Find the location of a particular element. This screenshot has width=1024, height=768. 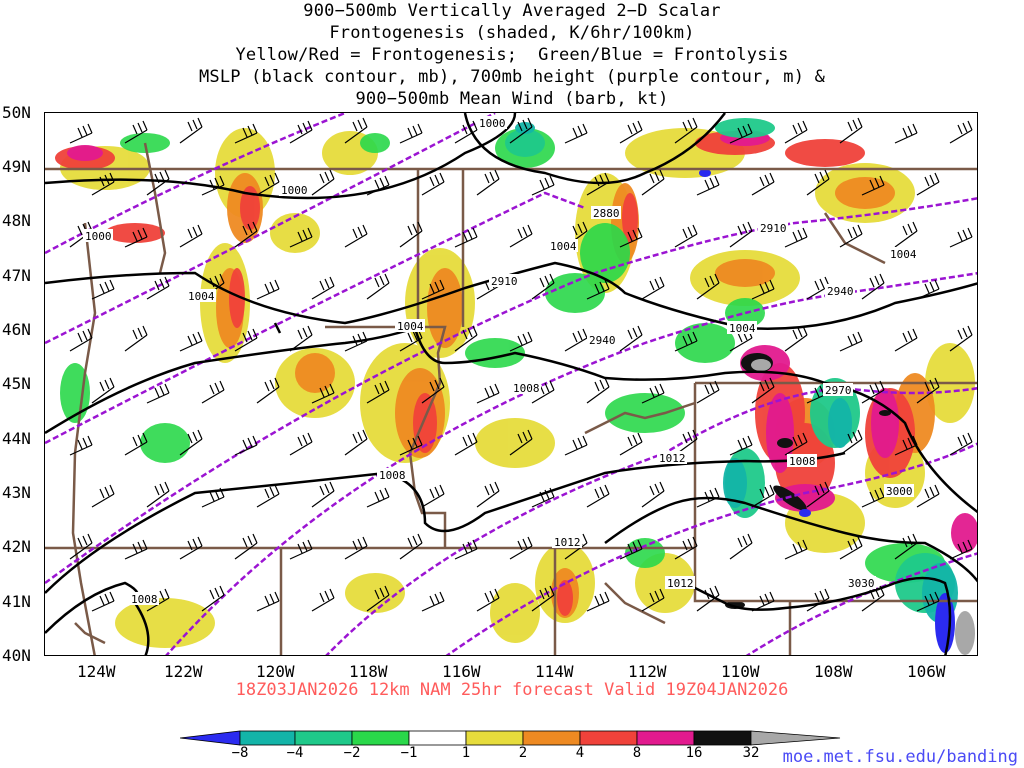

title-line-5: 900−500mb Mean Wind (barb, kt) is located at coordinates (512, 99).